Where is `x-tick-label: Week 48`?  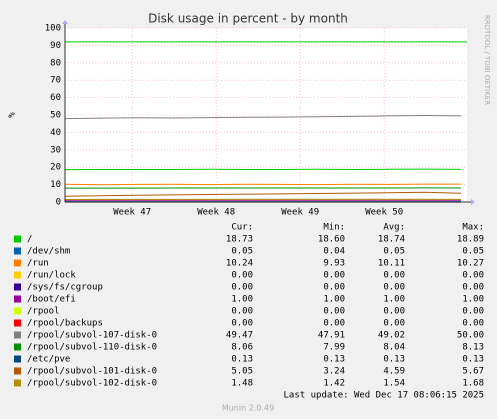
x-tick-label: Week 48 is located at coordinates (216, 213).